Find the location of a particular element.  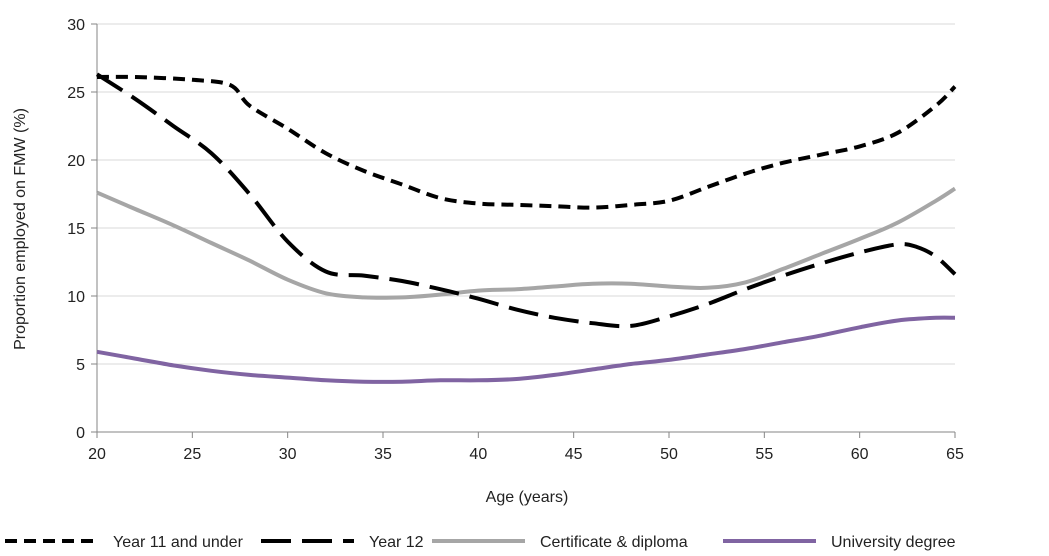

x-tick-label: 65 is located at coordinates (955, 454).